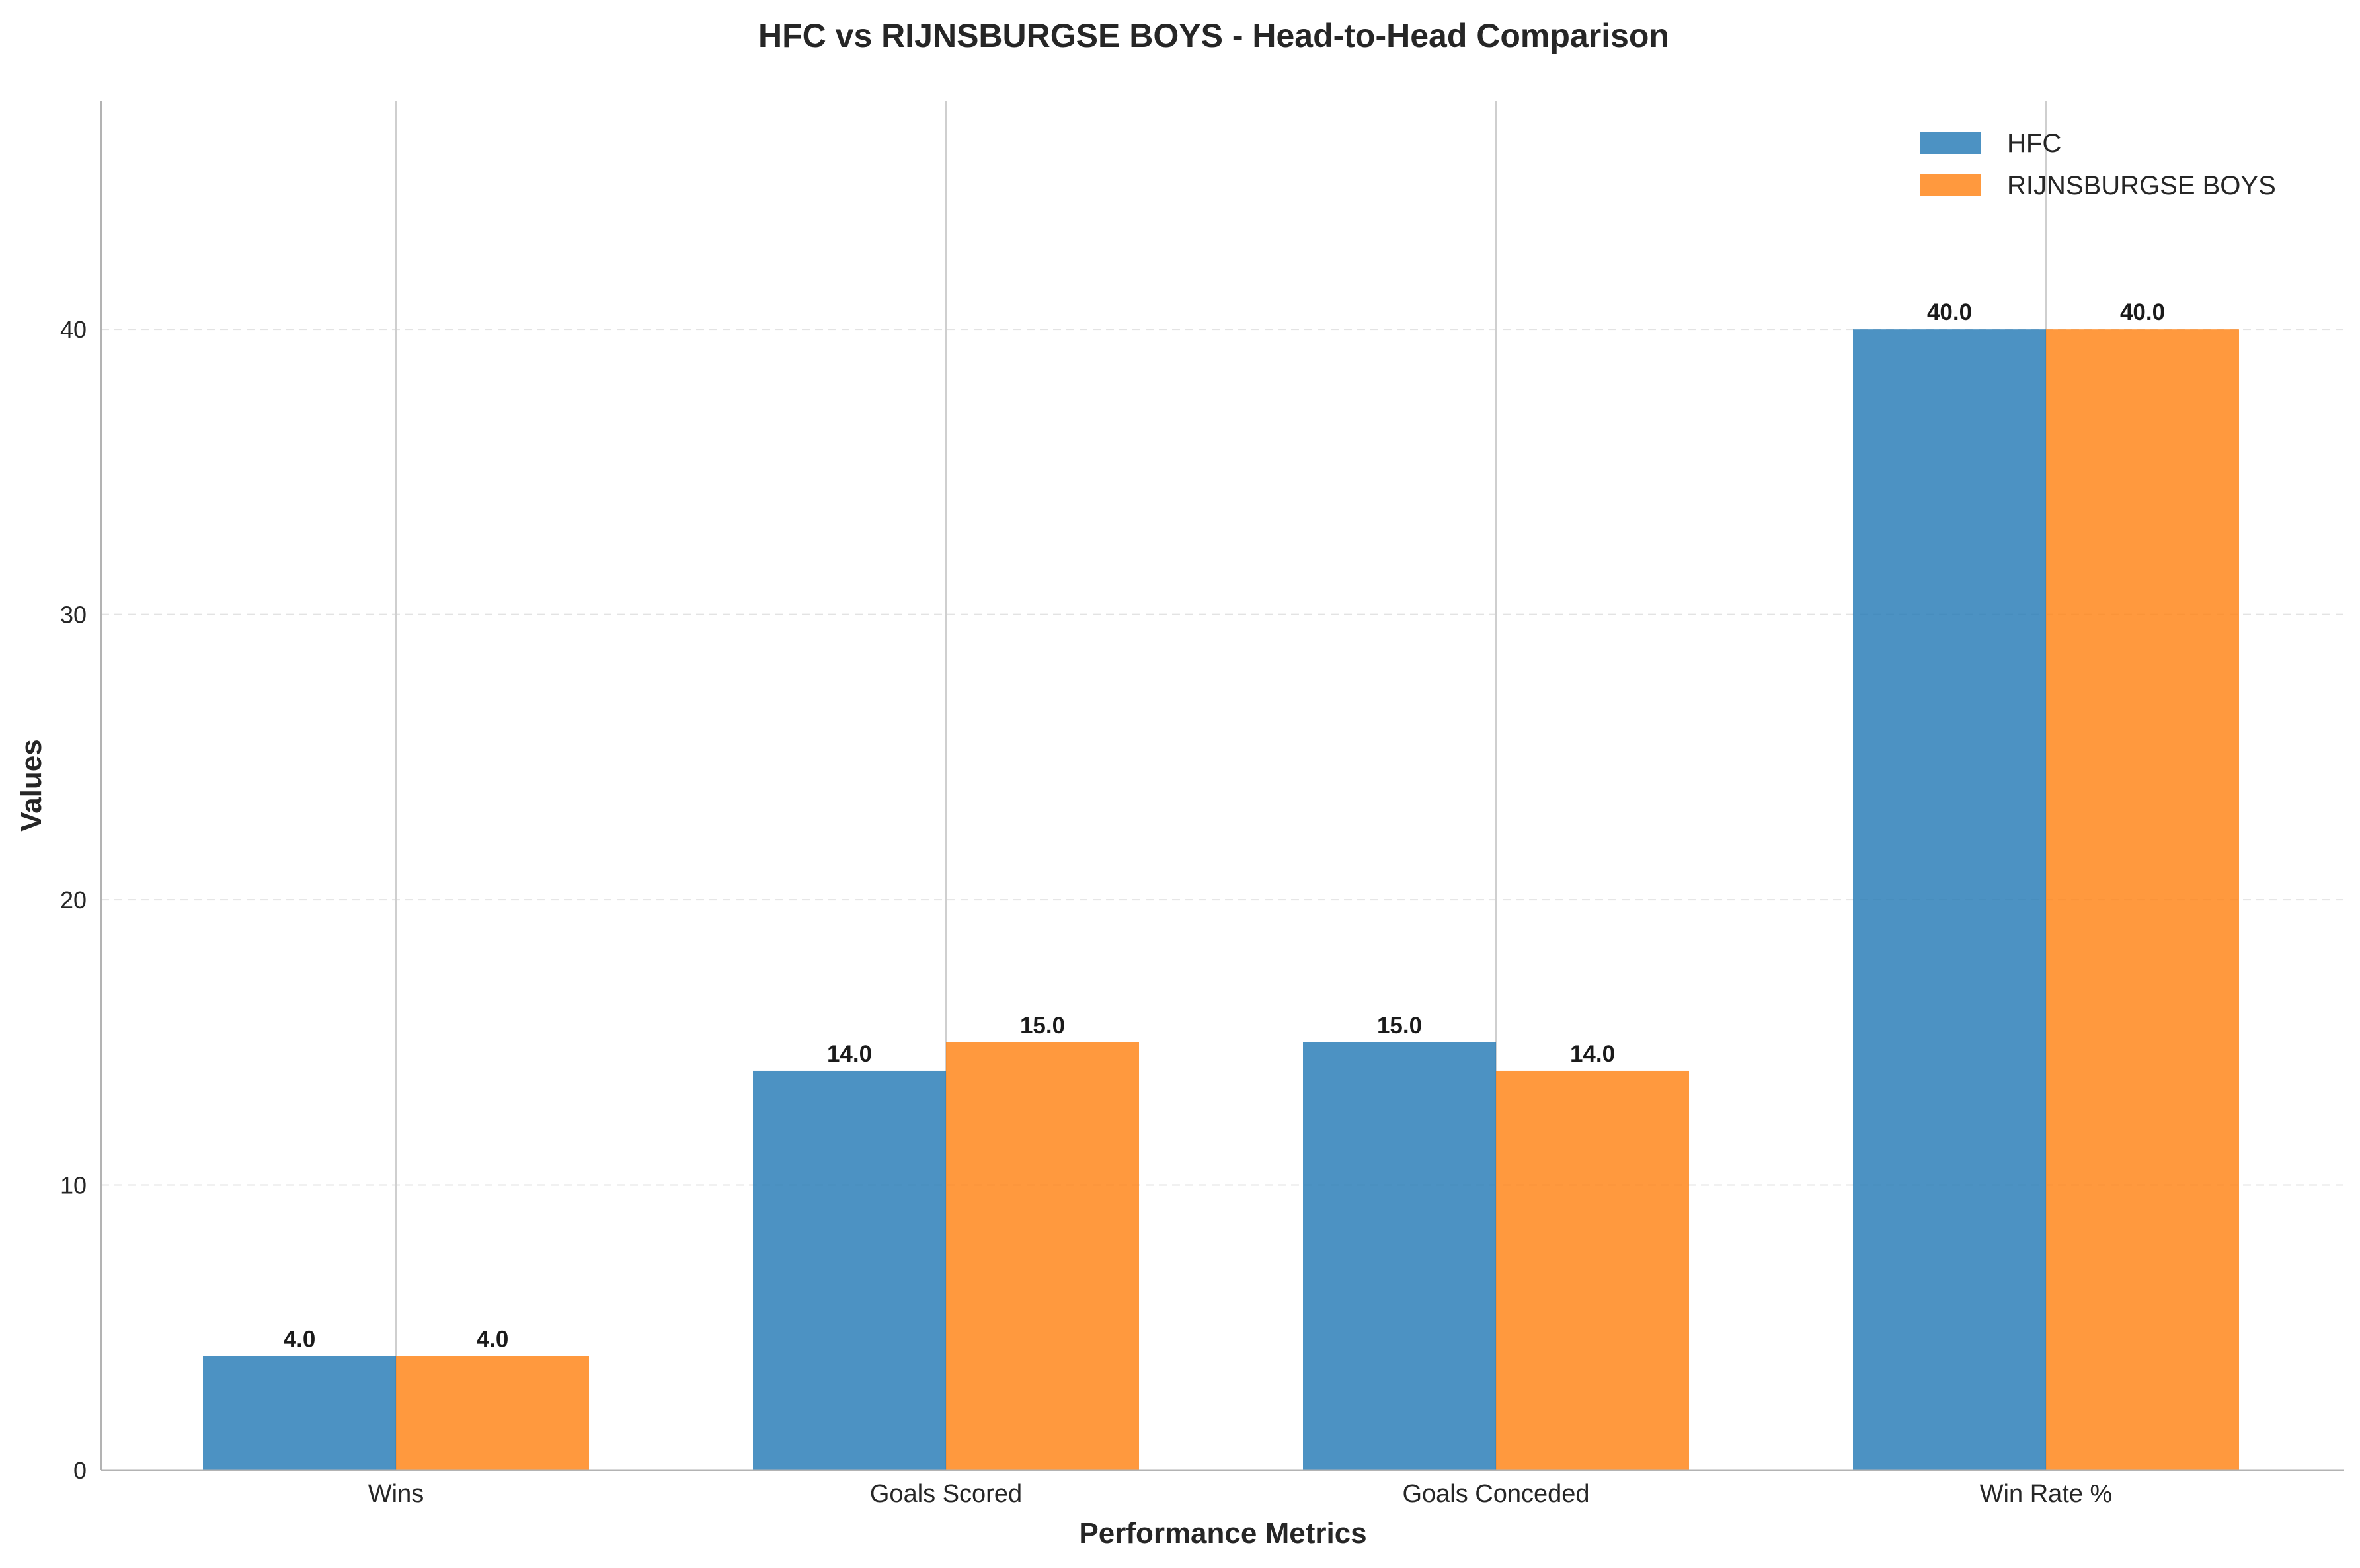 This screenshot has height=1568, width=2360. Describe the element at coordinates (1950, 143) in the screenshot. I see `legend-swatch-hfc` at that location.